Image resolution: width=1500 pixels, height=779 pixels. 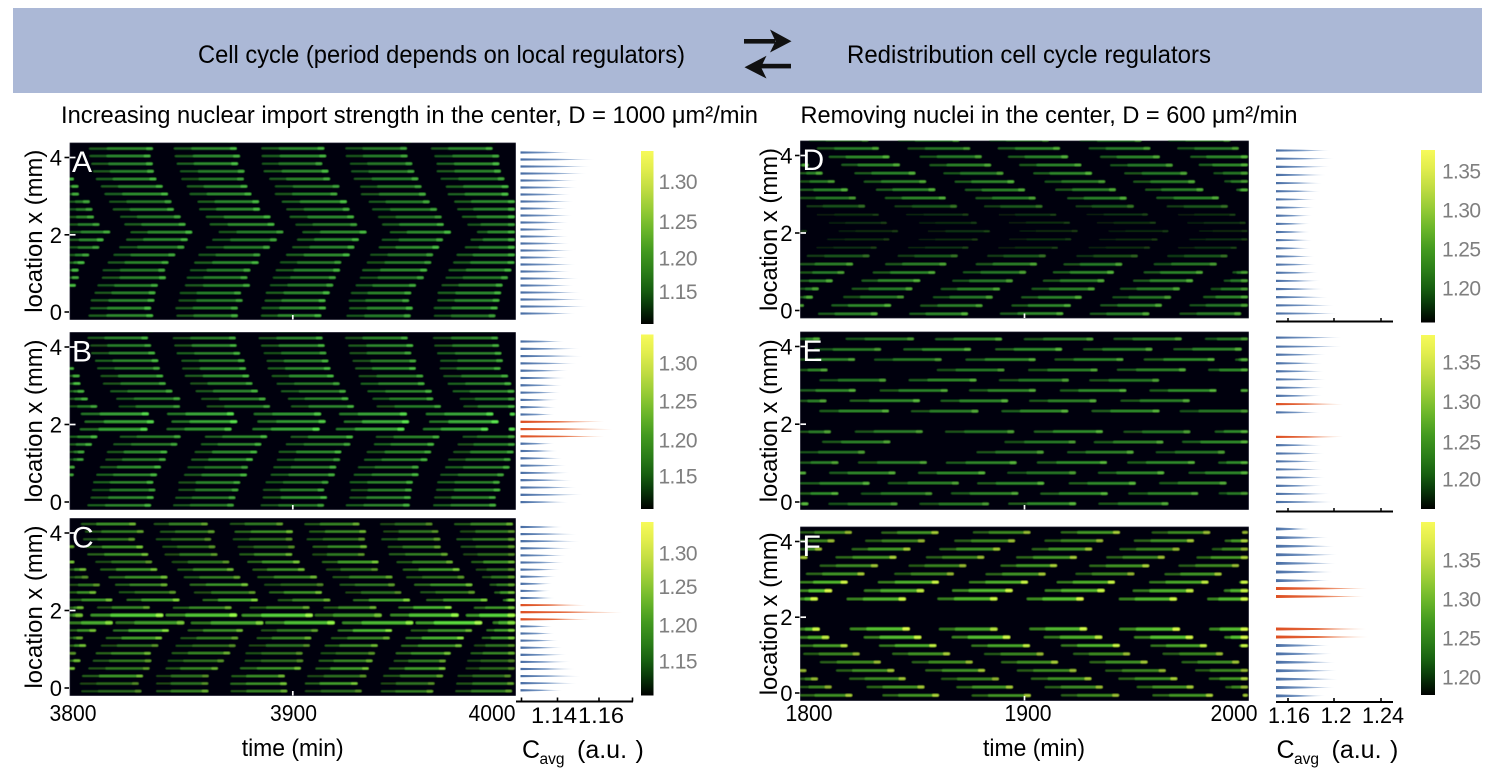 What do you see at coordinates (1383, 715) in the screenshot?
I see `svg-text: 1.24` at bounding box center [1383, 715].